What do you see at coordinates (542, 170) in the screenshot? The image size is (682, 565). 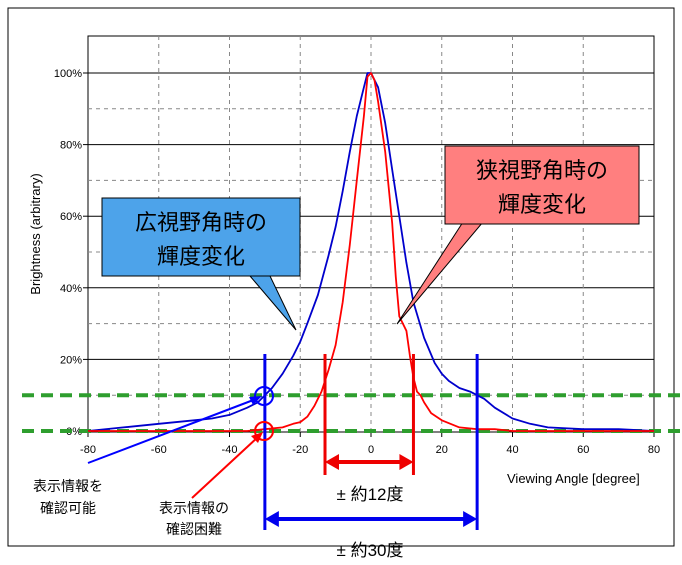 I see `narrow-angle-callout-line1: 狭視野角時の` at bounding box center [542, 170].